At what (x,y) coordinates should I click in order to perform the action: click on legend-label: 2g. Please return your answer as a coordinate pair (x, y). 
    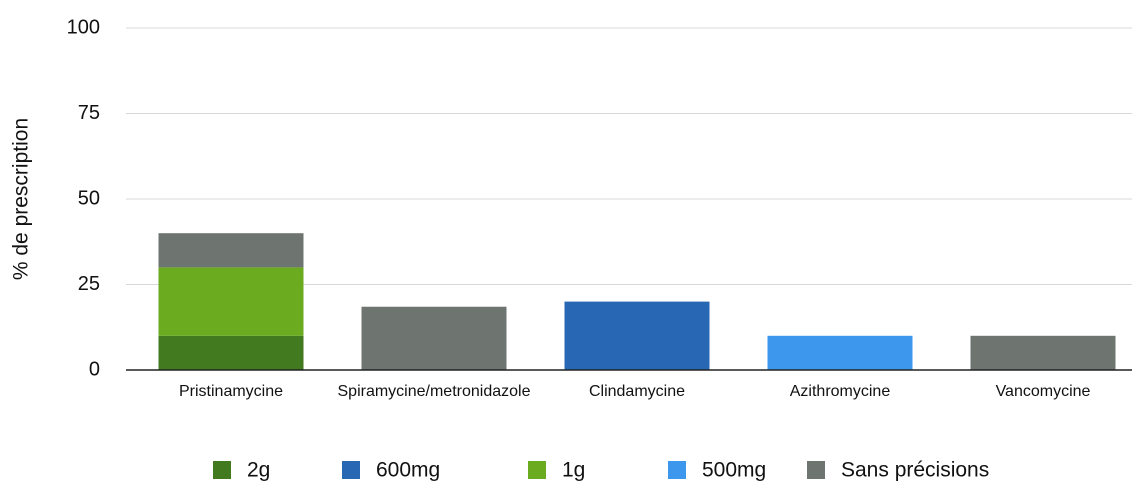
    Looking at the image, I should click on (258, 470).